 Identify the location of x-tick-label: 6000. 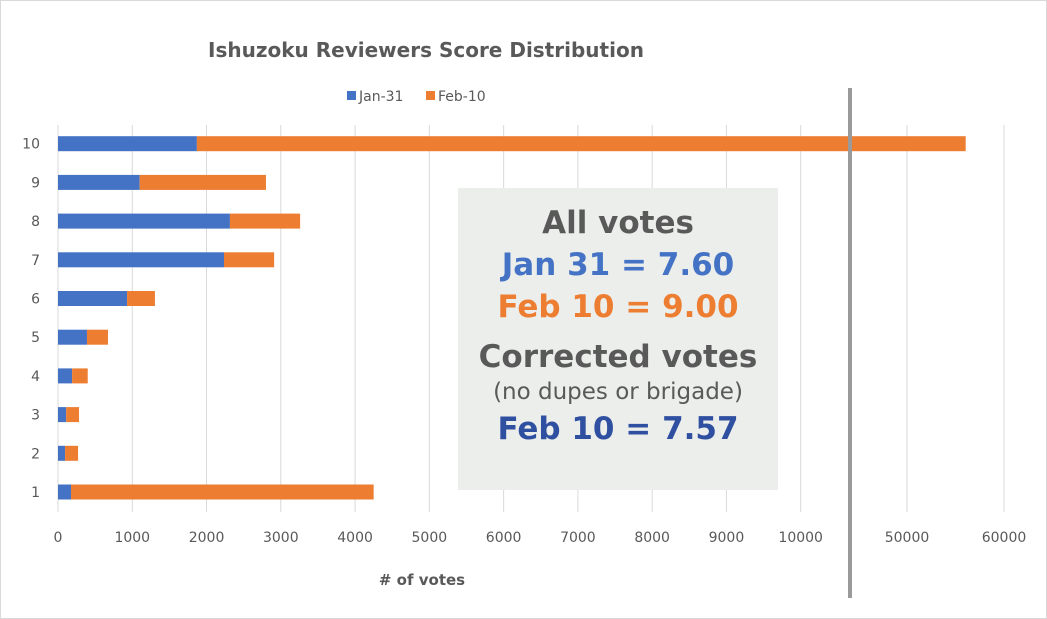
(504, 538).